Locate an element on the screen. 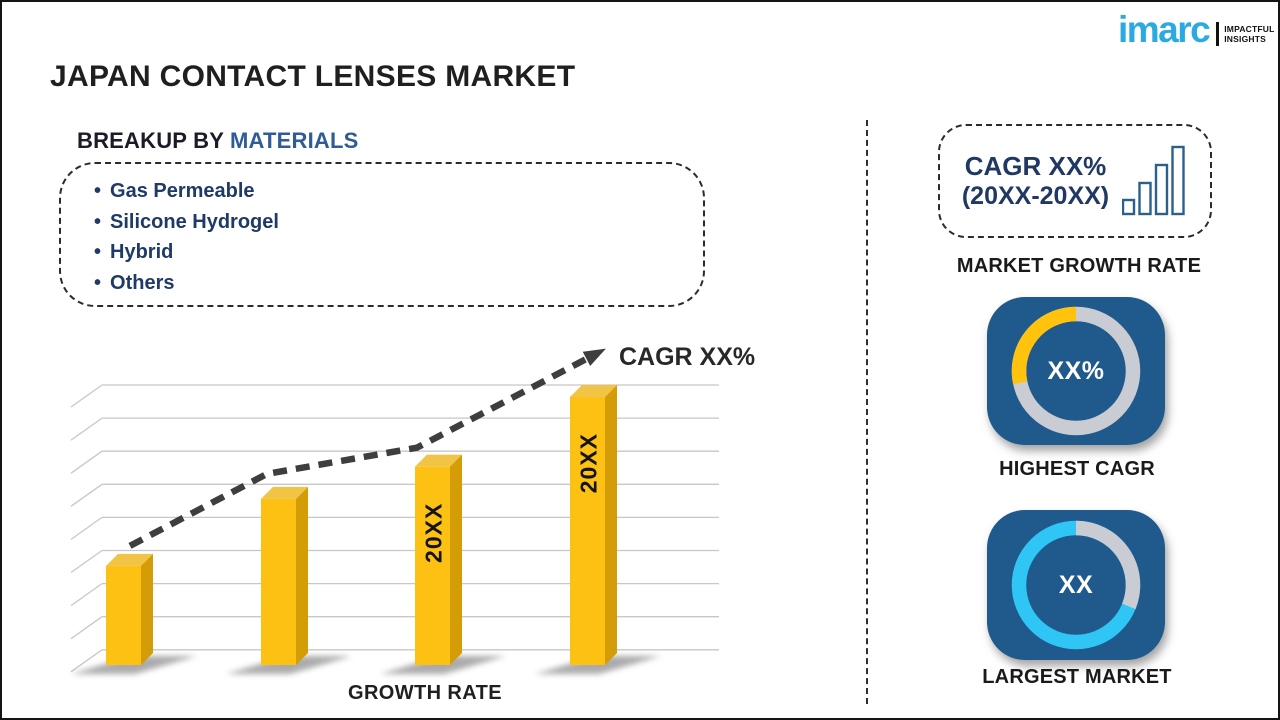 This screenshot has width=1280, height=720. largest-market-value: XX is located at coordinates (1076, 584).